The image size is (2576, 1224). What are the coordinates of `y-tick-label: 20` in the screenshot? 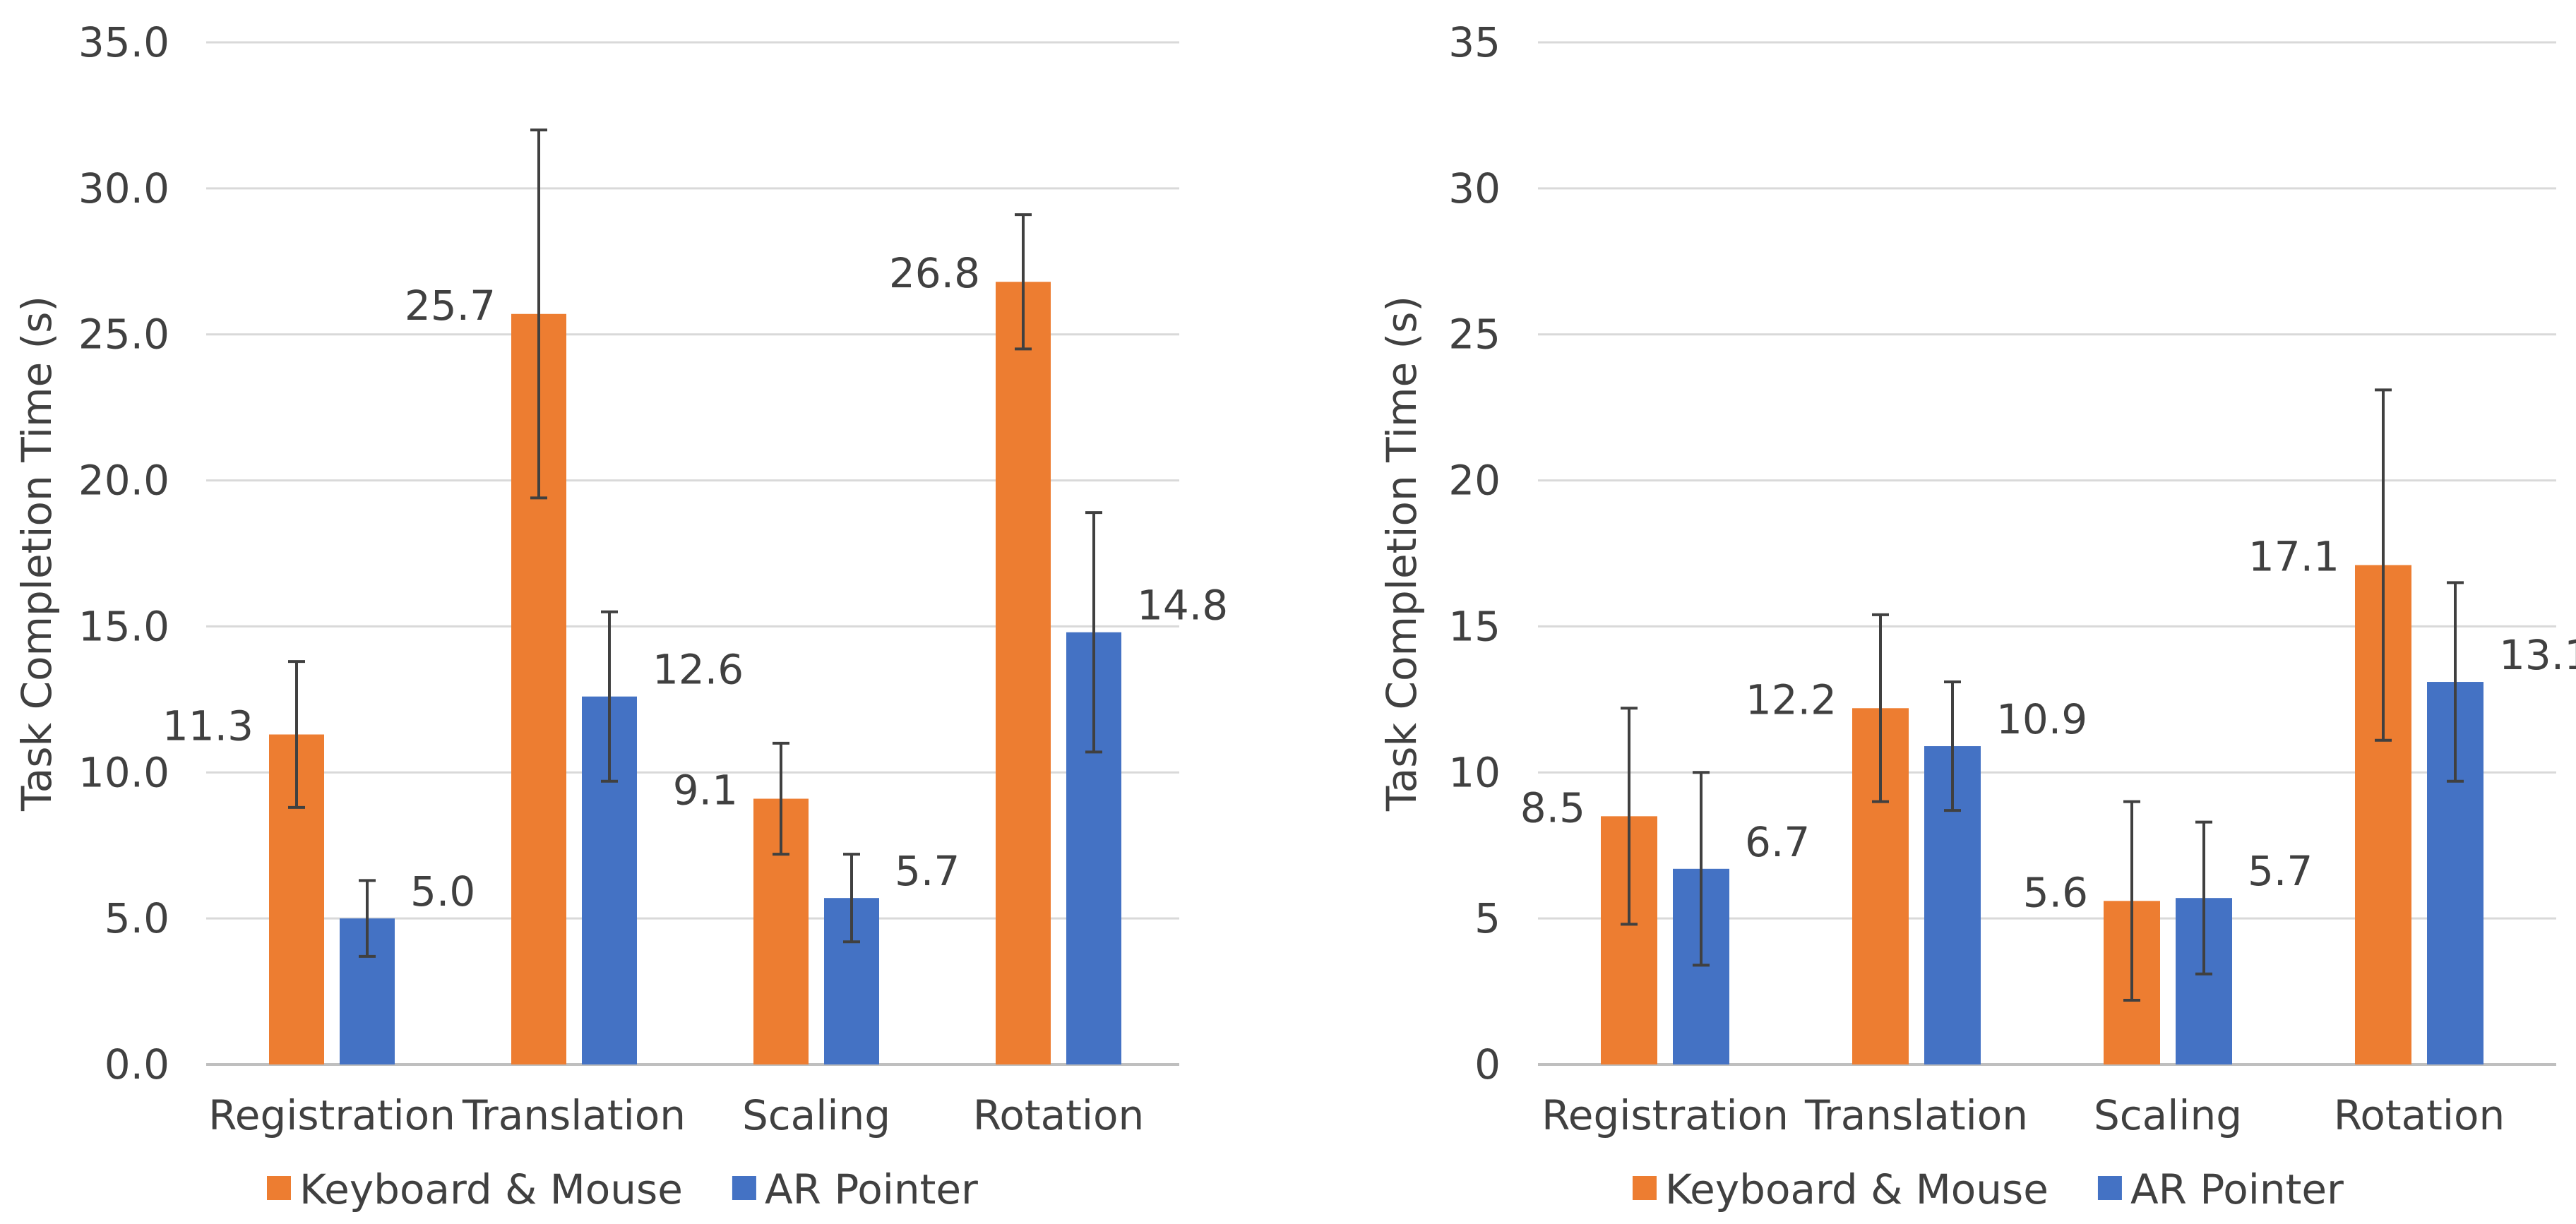 It's located at (1474, 481).